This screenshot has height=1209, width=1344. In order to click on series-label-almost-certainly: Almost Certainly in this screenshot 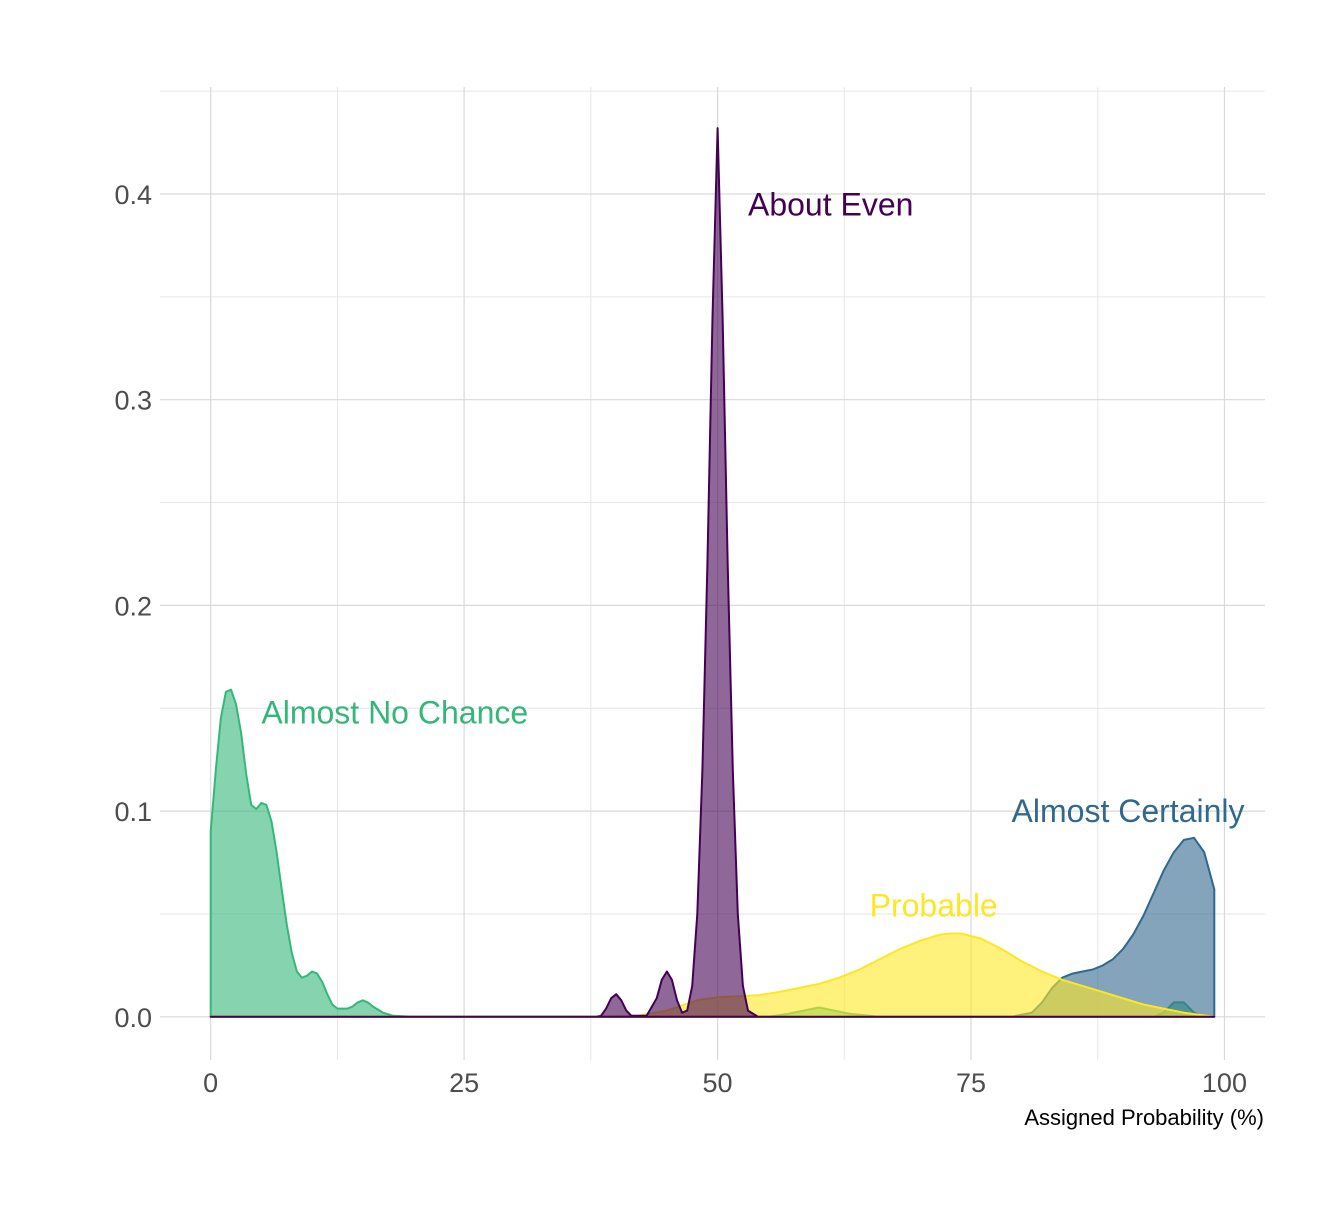, I will do `click(1128, 811)`.